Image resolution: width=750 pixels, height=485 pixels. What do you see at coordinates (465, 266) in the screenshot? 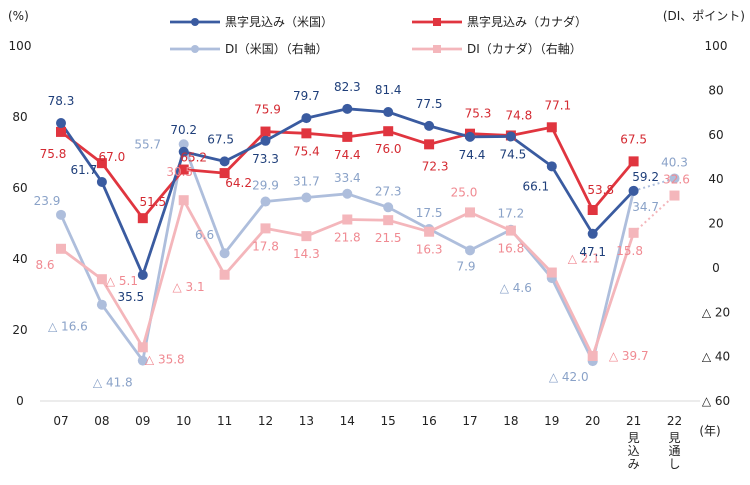
I see `data-label-us_di: 7.9` at bounding box center [465, 266].